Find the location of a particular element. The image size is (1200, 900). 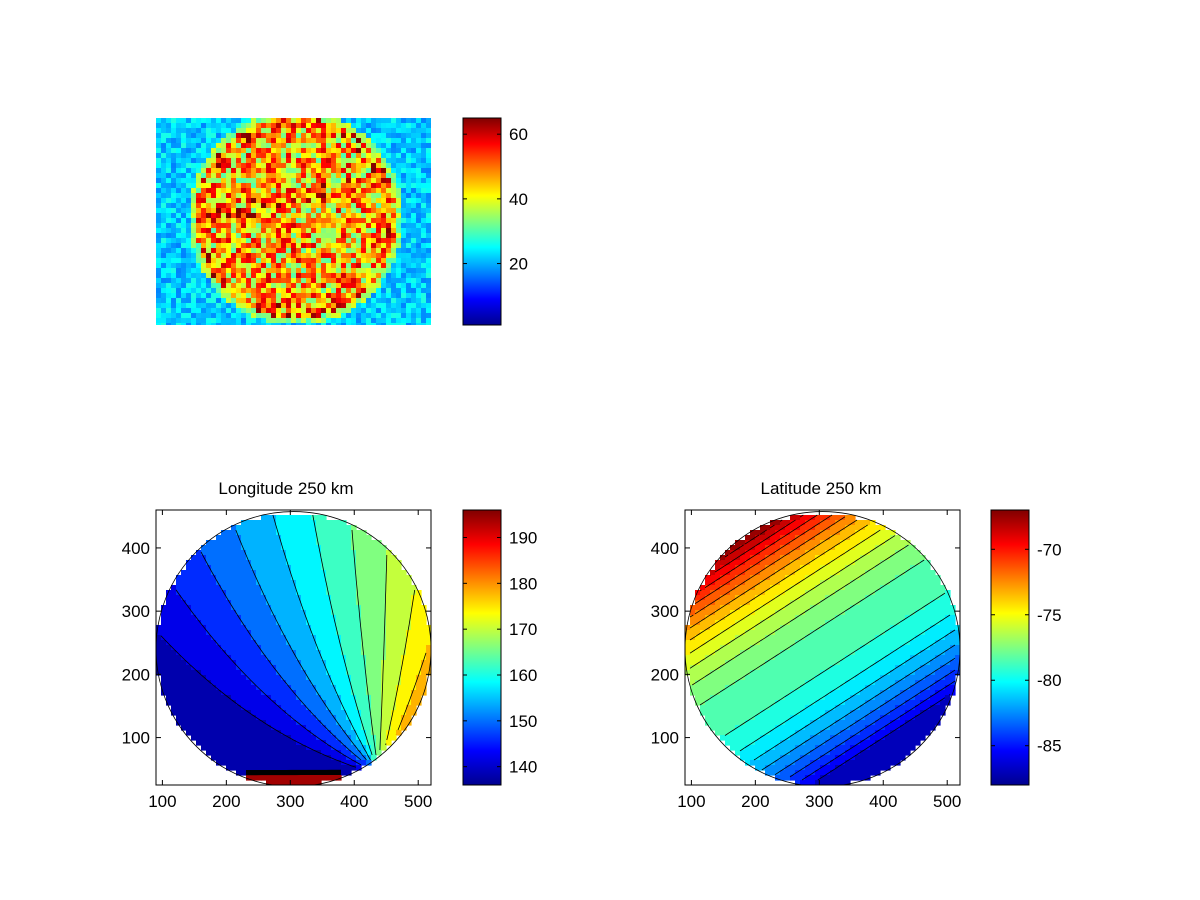

longitude-colorbar-tick-label: 160 is located at coordinates (523, 675).